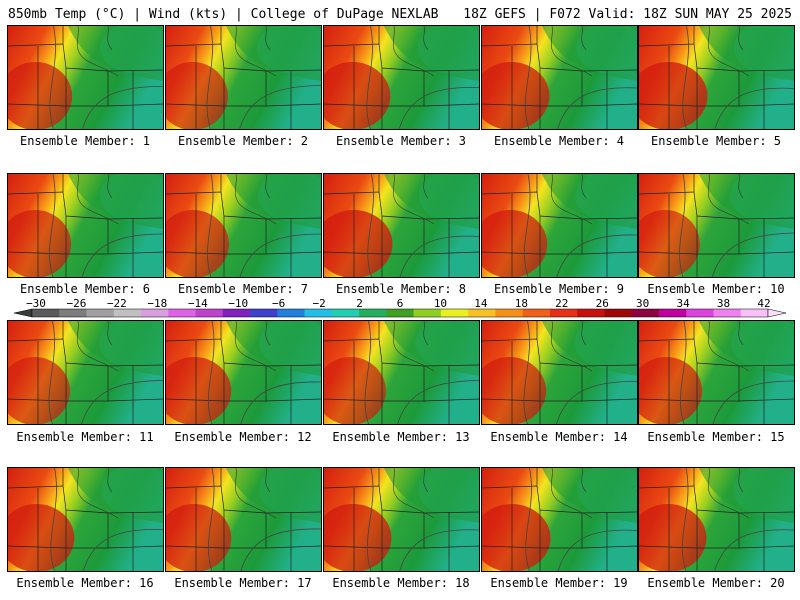  I want to click on colorbar-right-arrow, so click(777, 313).